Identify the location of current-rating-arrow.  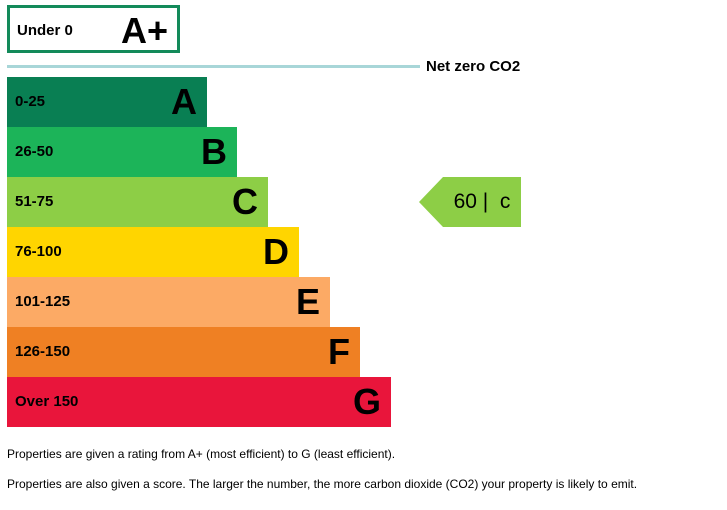
(470, 202).